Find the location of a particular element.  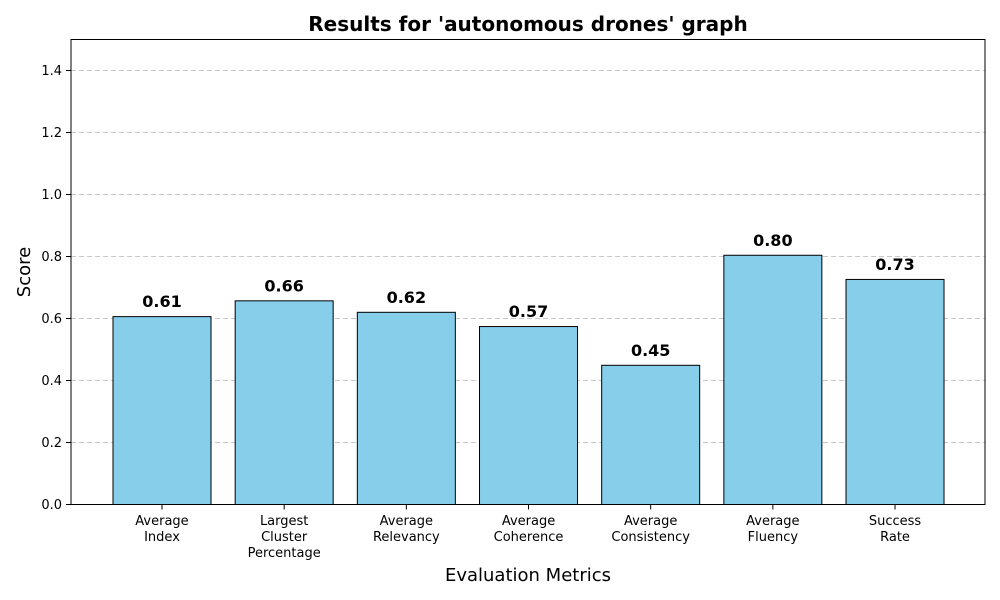

data-label: 0.61 is located at coordinates (161, 301).